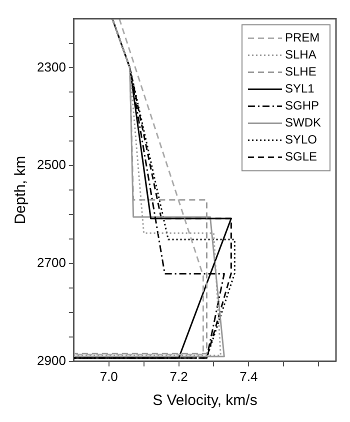 The width and height of the screenshot is (350, 422). I want to click on y-tick-label: 2300, so click(51, 66).